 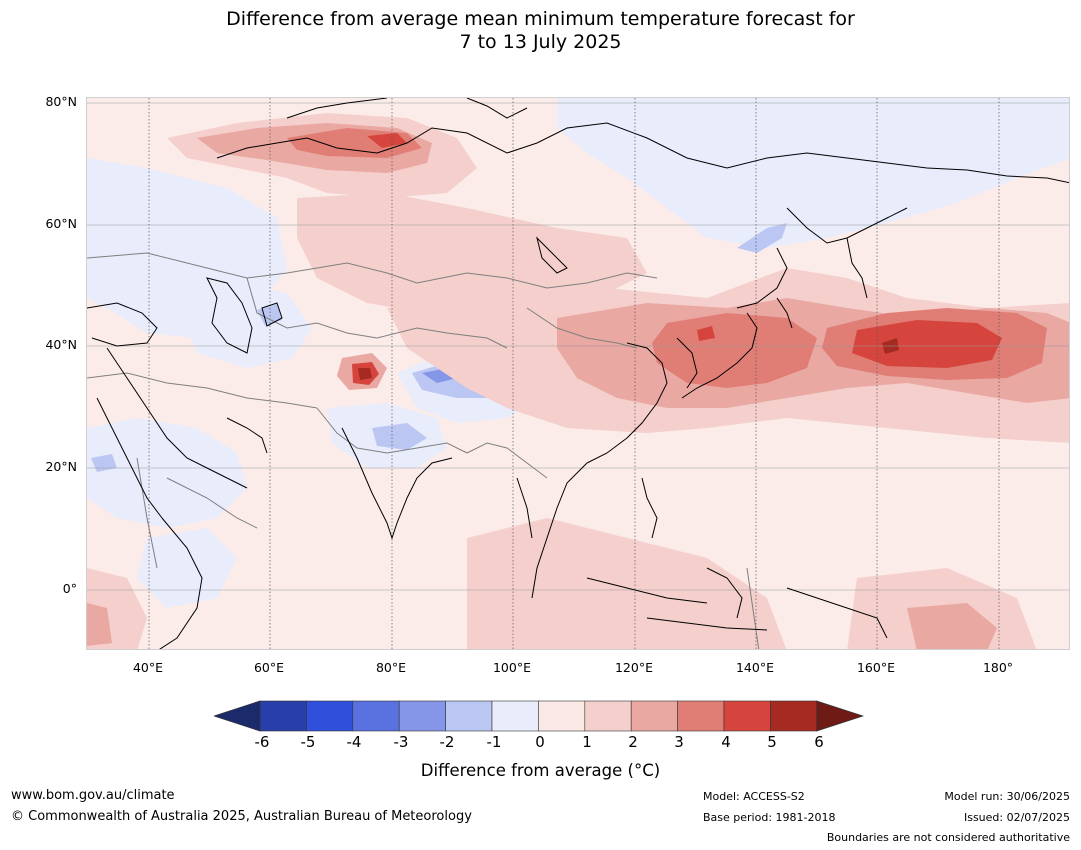 What do you see at coordinates (61, 344) in the screenshot?
I see `lat-label-40n: 40°N` at bounding box center [61, 344].